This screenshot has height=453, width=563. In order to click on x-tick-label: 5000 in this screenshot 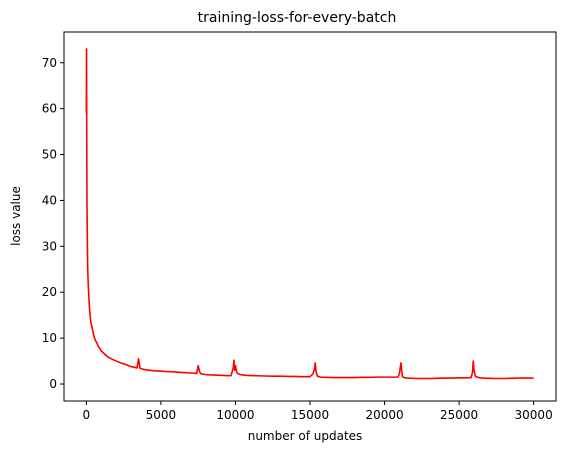, I will do `click(161, 415)`.